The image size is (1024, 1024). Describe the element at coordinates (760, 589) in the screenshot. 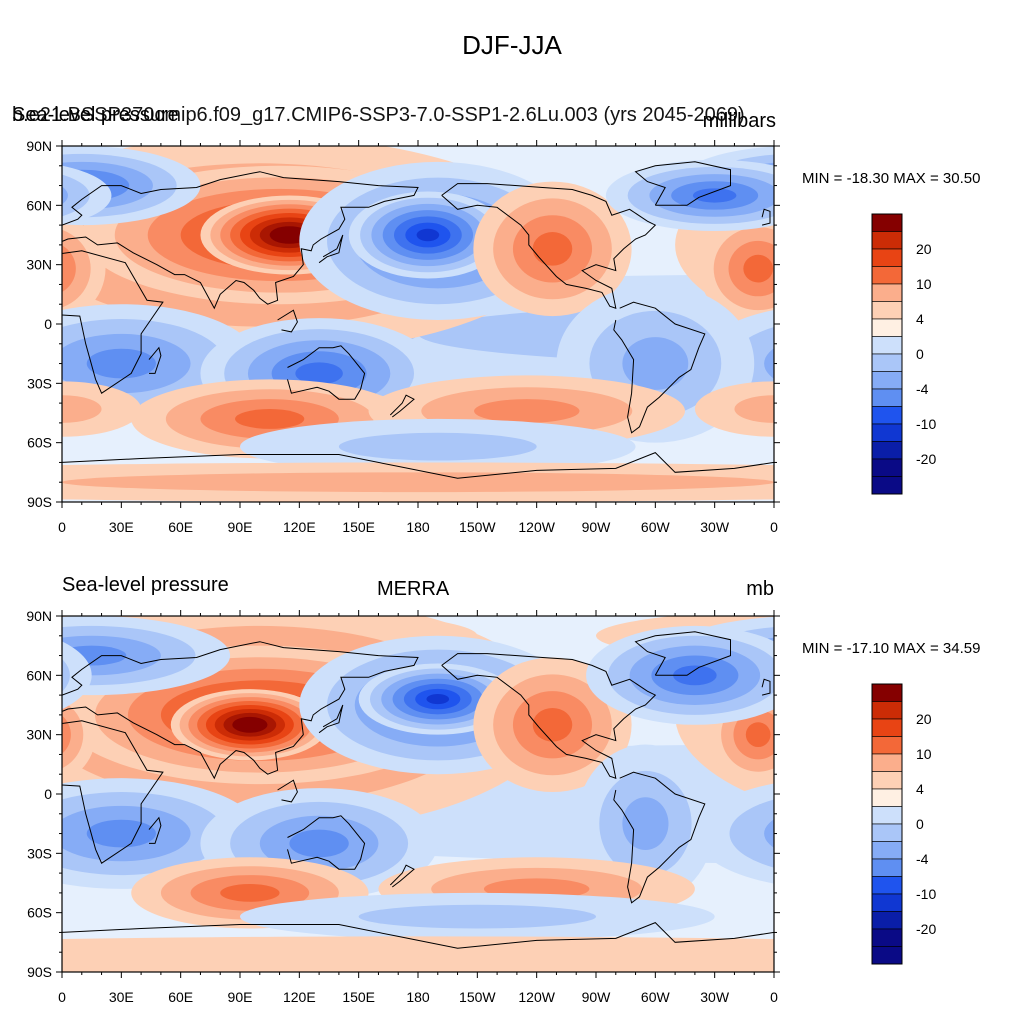

I see `panel-2-units: mb` at that location.